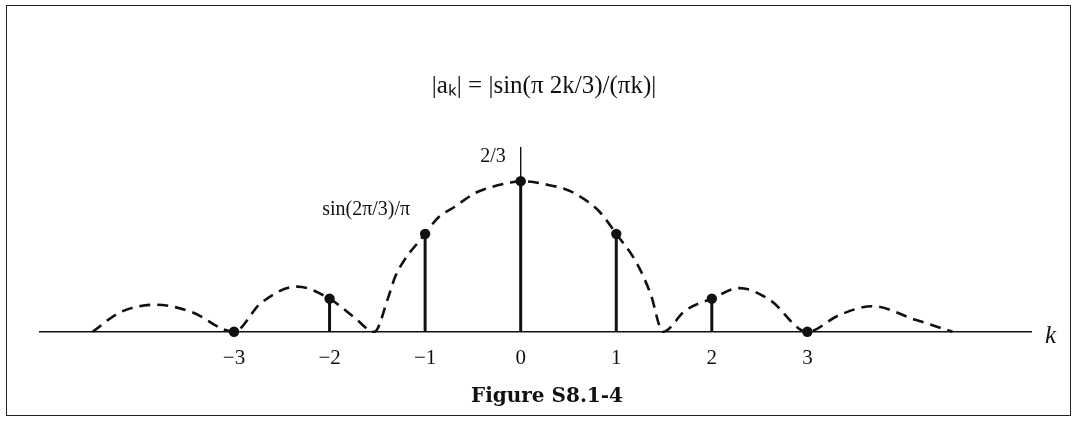 The image size is (1080, 421). Describe the element at coordinates (493, 155) in the screenshot. I see `annotation: 2/3` at that location.